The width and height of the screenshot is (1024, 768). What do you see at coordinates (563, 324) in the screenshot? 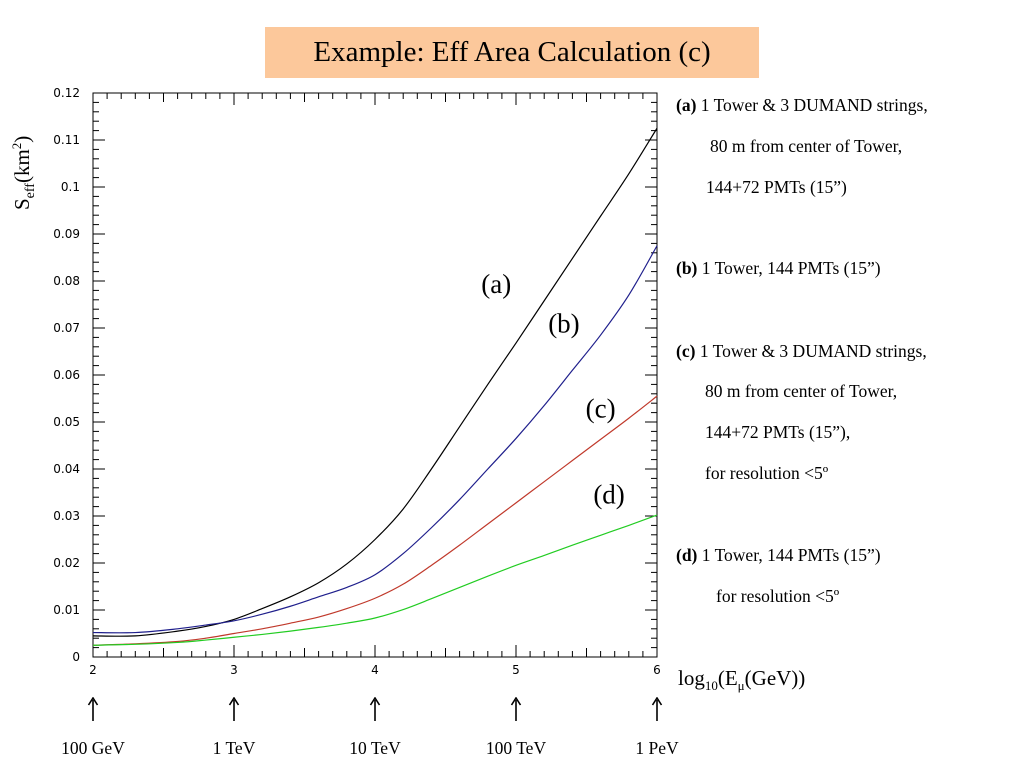
I see `curve-label-b: (b)` at bounding box center [563, 324].